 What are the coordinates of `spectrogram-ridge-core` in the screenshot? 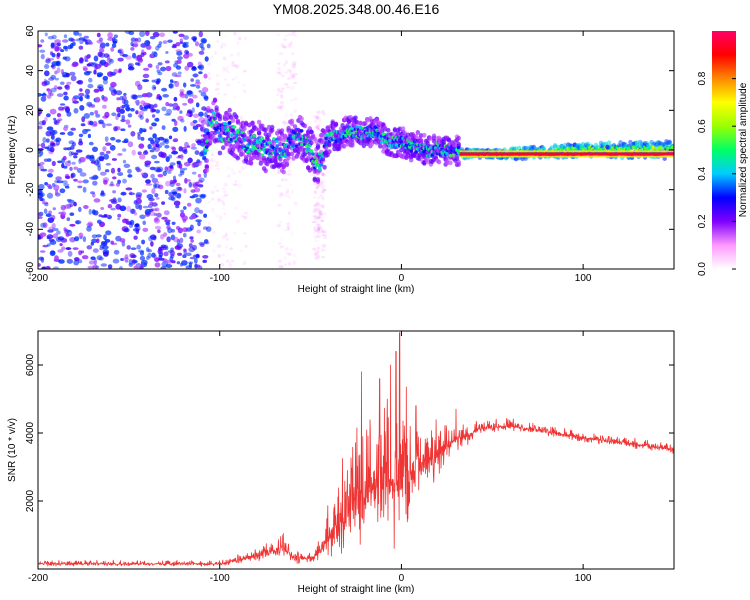 It's located at (257, 142).